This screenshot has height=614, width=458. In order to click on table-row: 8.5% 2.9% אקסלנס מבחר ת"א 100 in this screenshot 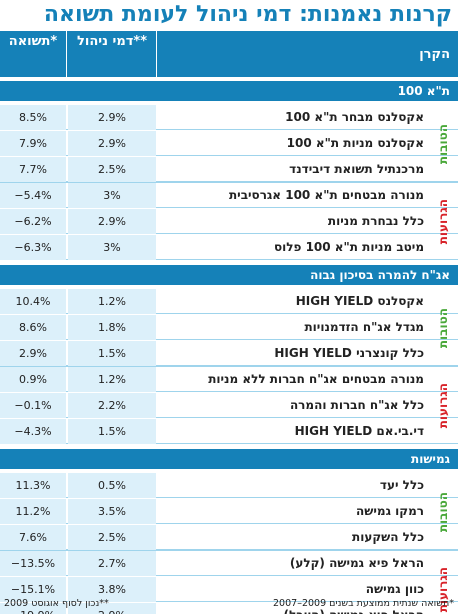, I will do `click(229, 117)`.